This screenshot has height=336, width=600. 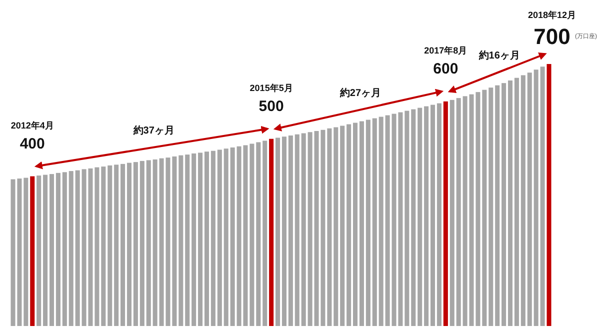 What do you see at coordinates (271, 106) in the screenshot?
I see `data-label: 500` at bounding box center [271, 106].